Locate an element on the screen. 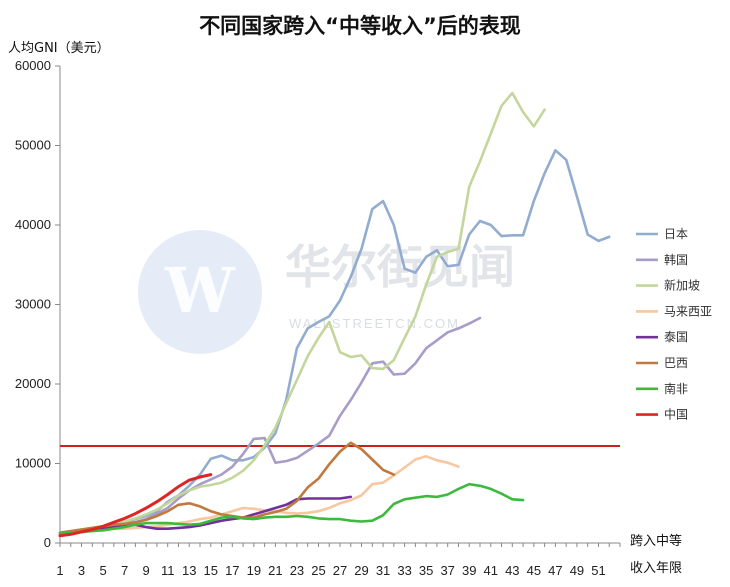 This screenshot has width=730, height=587. legend-label: 泰国 is located at coordinates (676, 337).